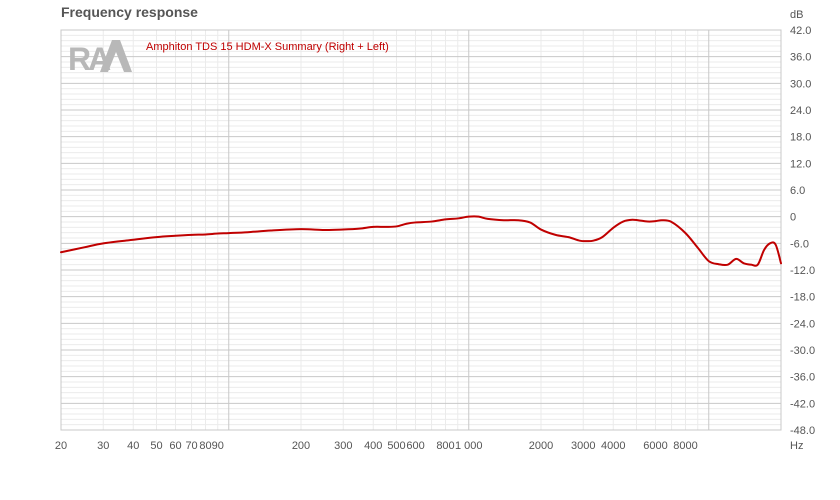 This screenshot has width=840, height=500. What do you see at coordinates (129, 12) in the screenshot?
I see `chart-title: Frequency response` at bounding box center [129, 12].